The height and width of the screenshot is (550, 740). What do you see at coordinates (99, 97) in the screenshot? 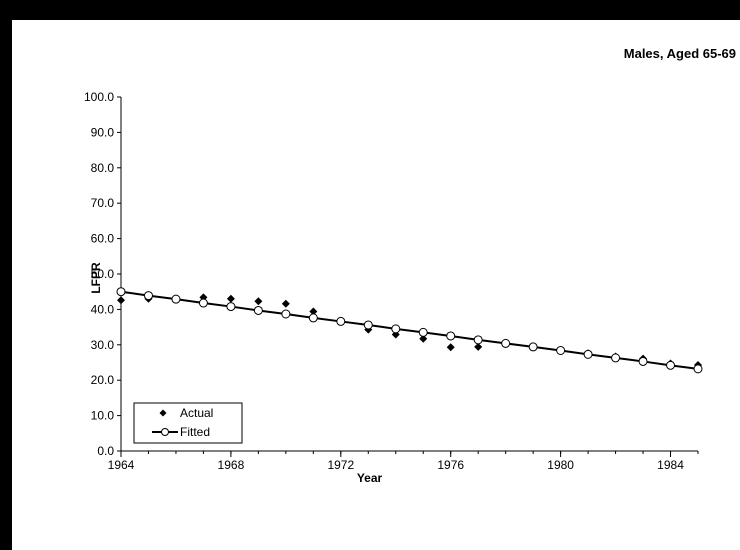
I see `y-tick-label: 100.0` at bounding box center [99, 97].